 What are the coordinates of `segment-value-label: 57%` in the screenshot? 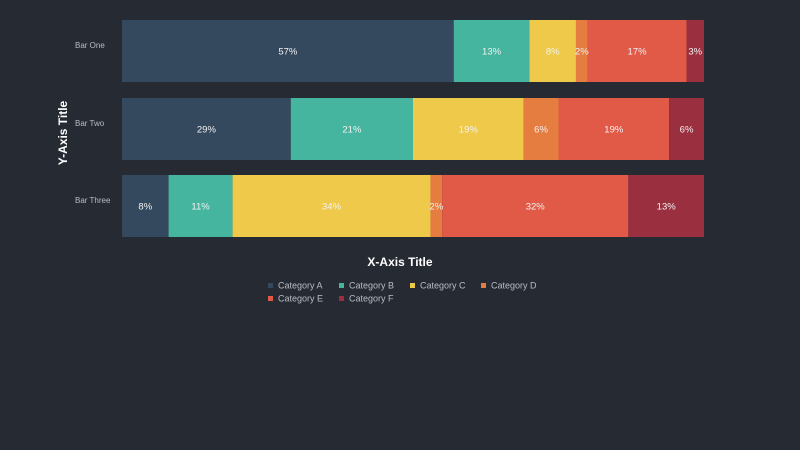 It's located at (288, 52).